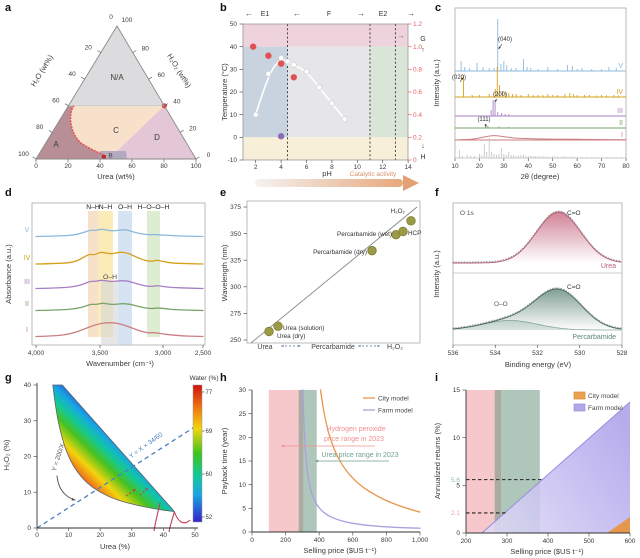 This screenshot has width=640, height=558. Describe the element at coordinates (417, 92) in the screenshot. I see `right-tick-label: 0.6` at that location.